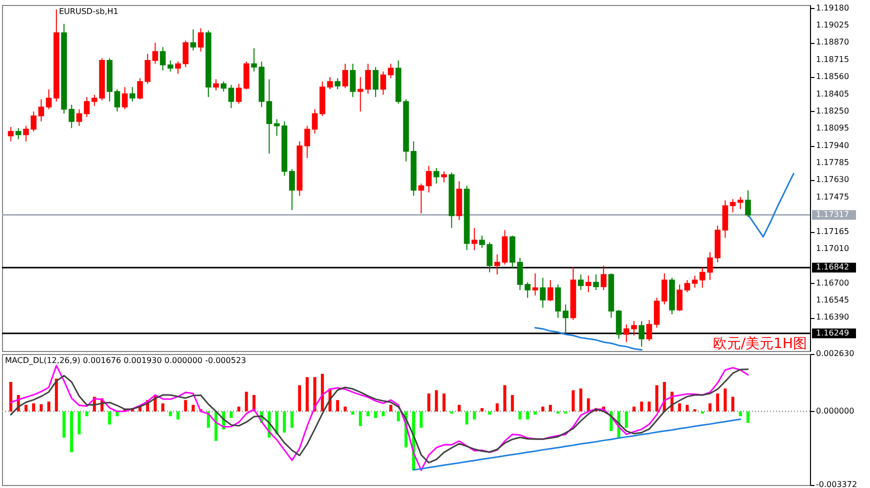 The height and width of the screenshot is (488, 870). Describe the element at coordinates (833, 59) in the screenshot. I see `y-tick-label: 1.18715` at that location.